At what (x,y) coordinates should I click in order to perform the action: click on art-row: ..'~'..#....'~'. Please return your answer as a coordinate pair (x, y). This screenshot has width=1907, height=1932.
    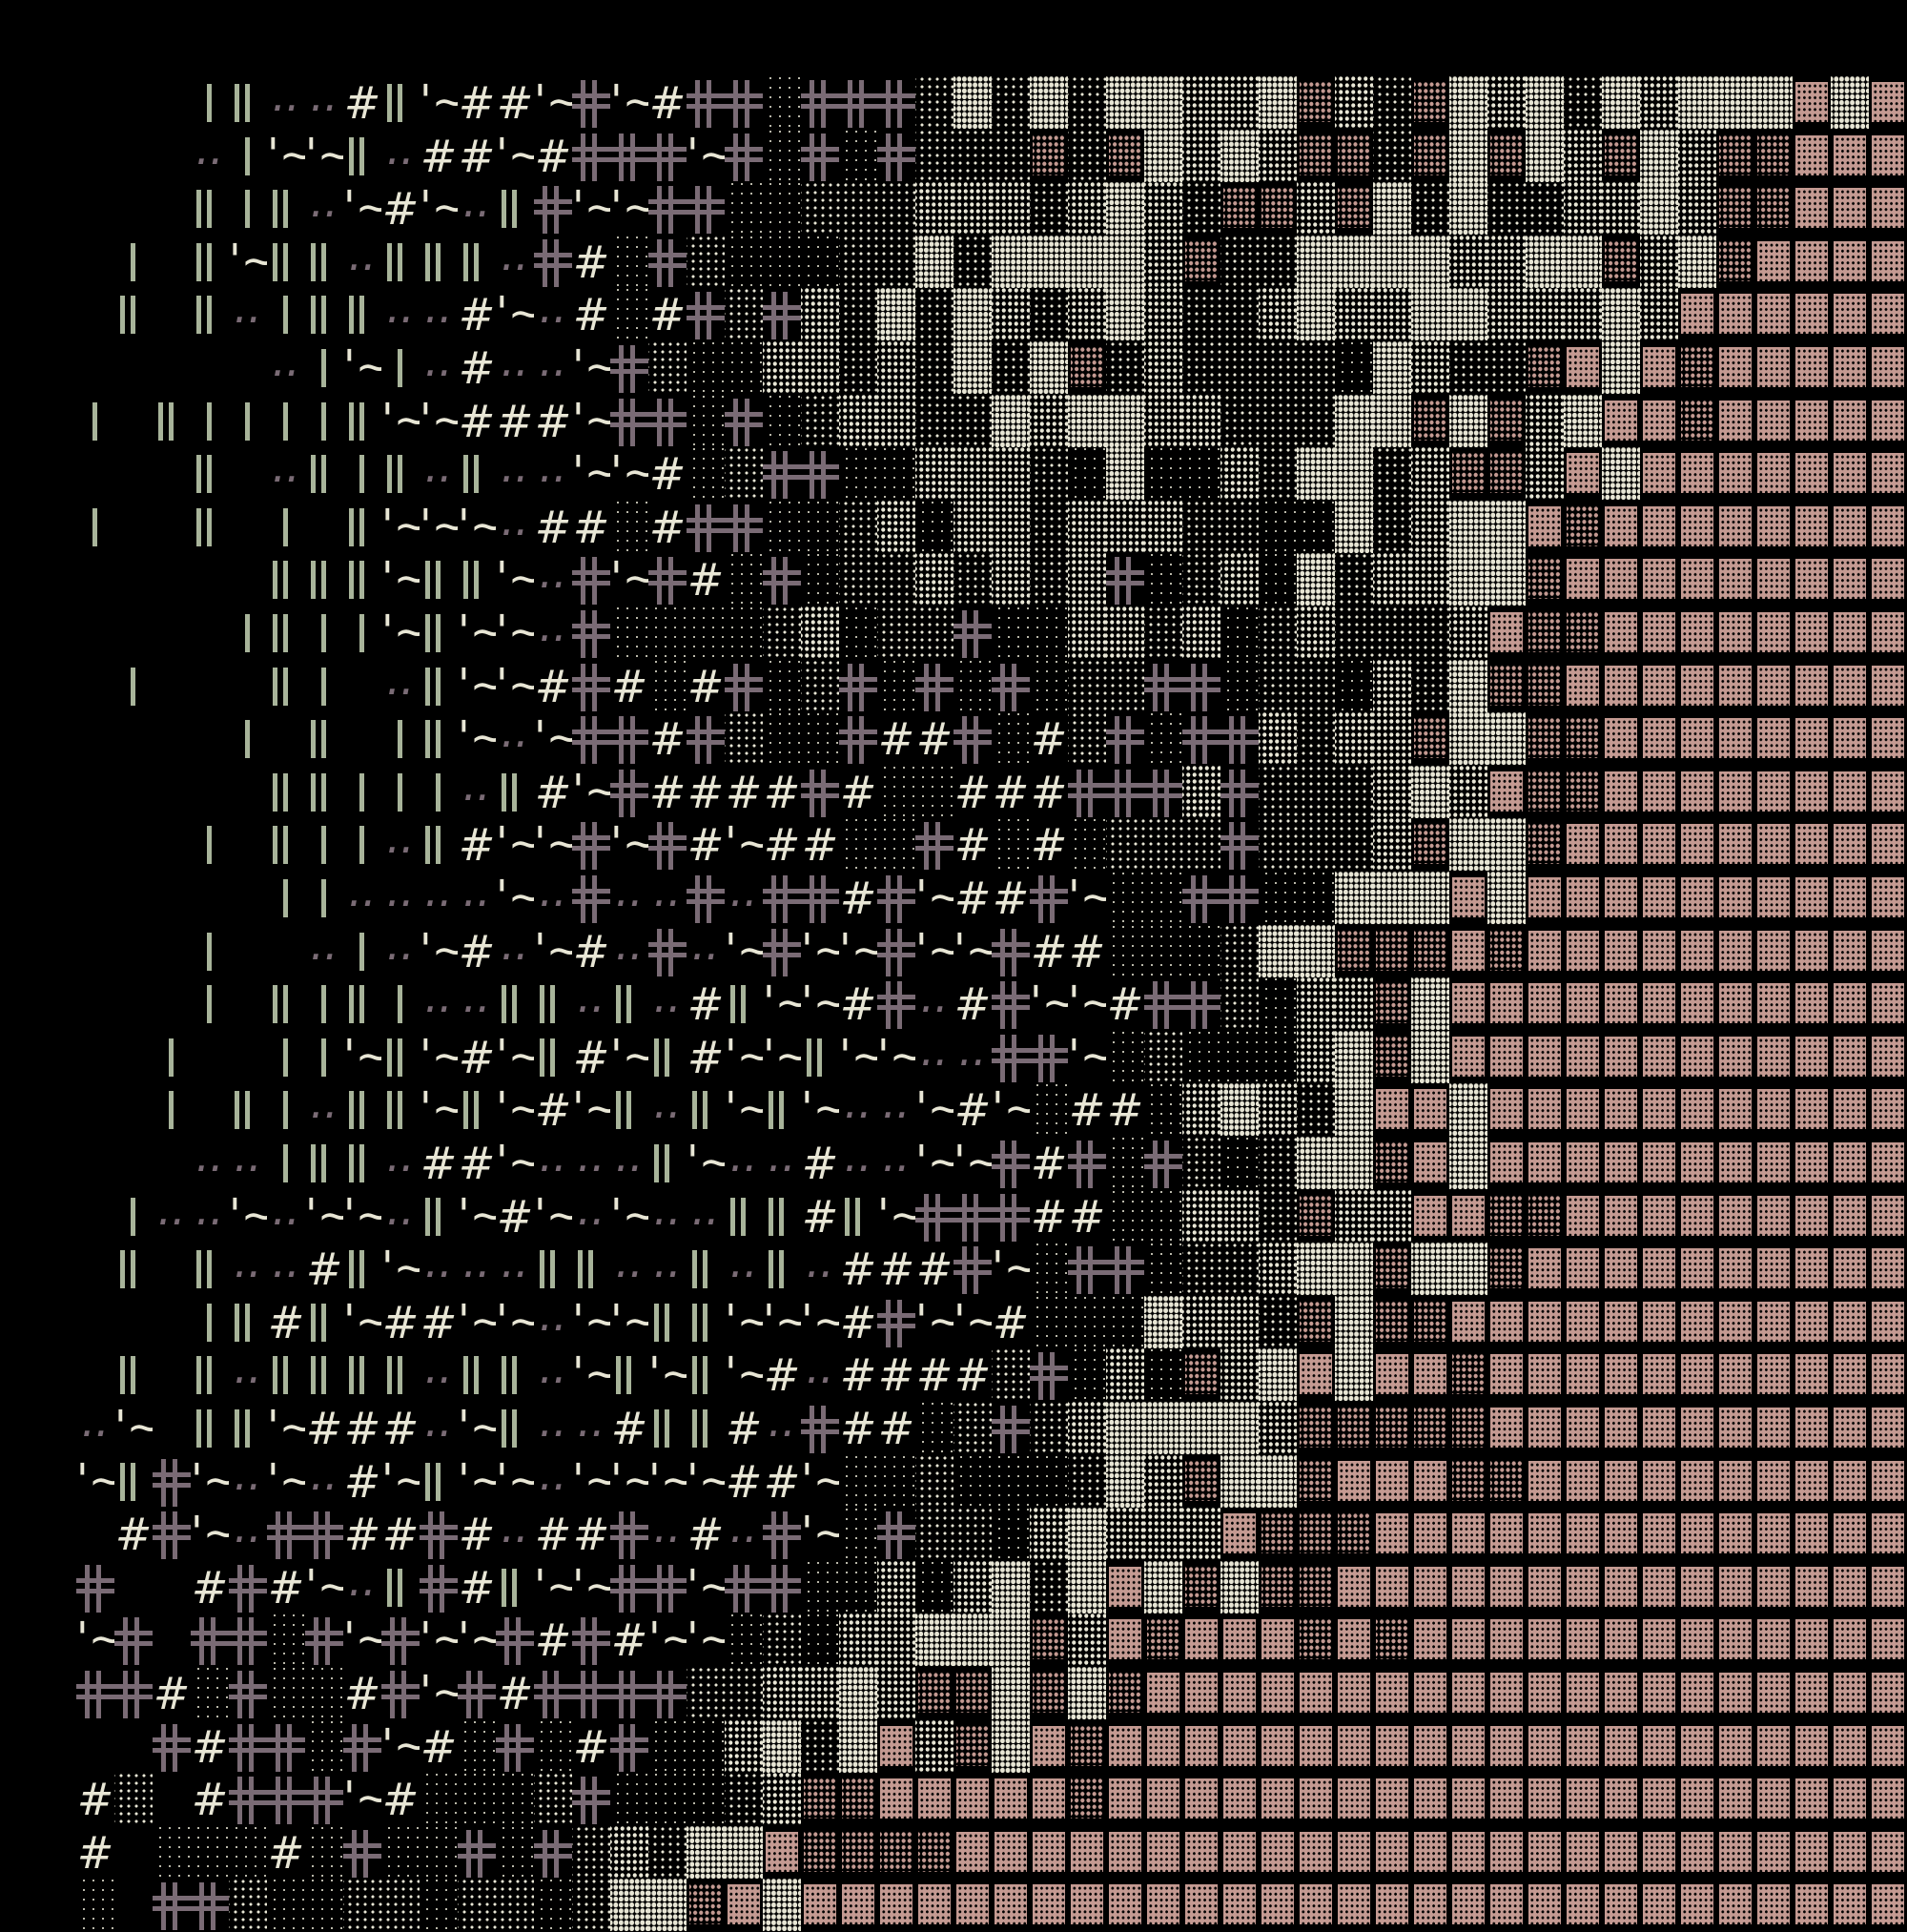
    Looking at the image, I should click on (991, 368).